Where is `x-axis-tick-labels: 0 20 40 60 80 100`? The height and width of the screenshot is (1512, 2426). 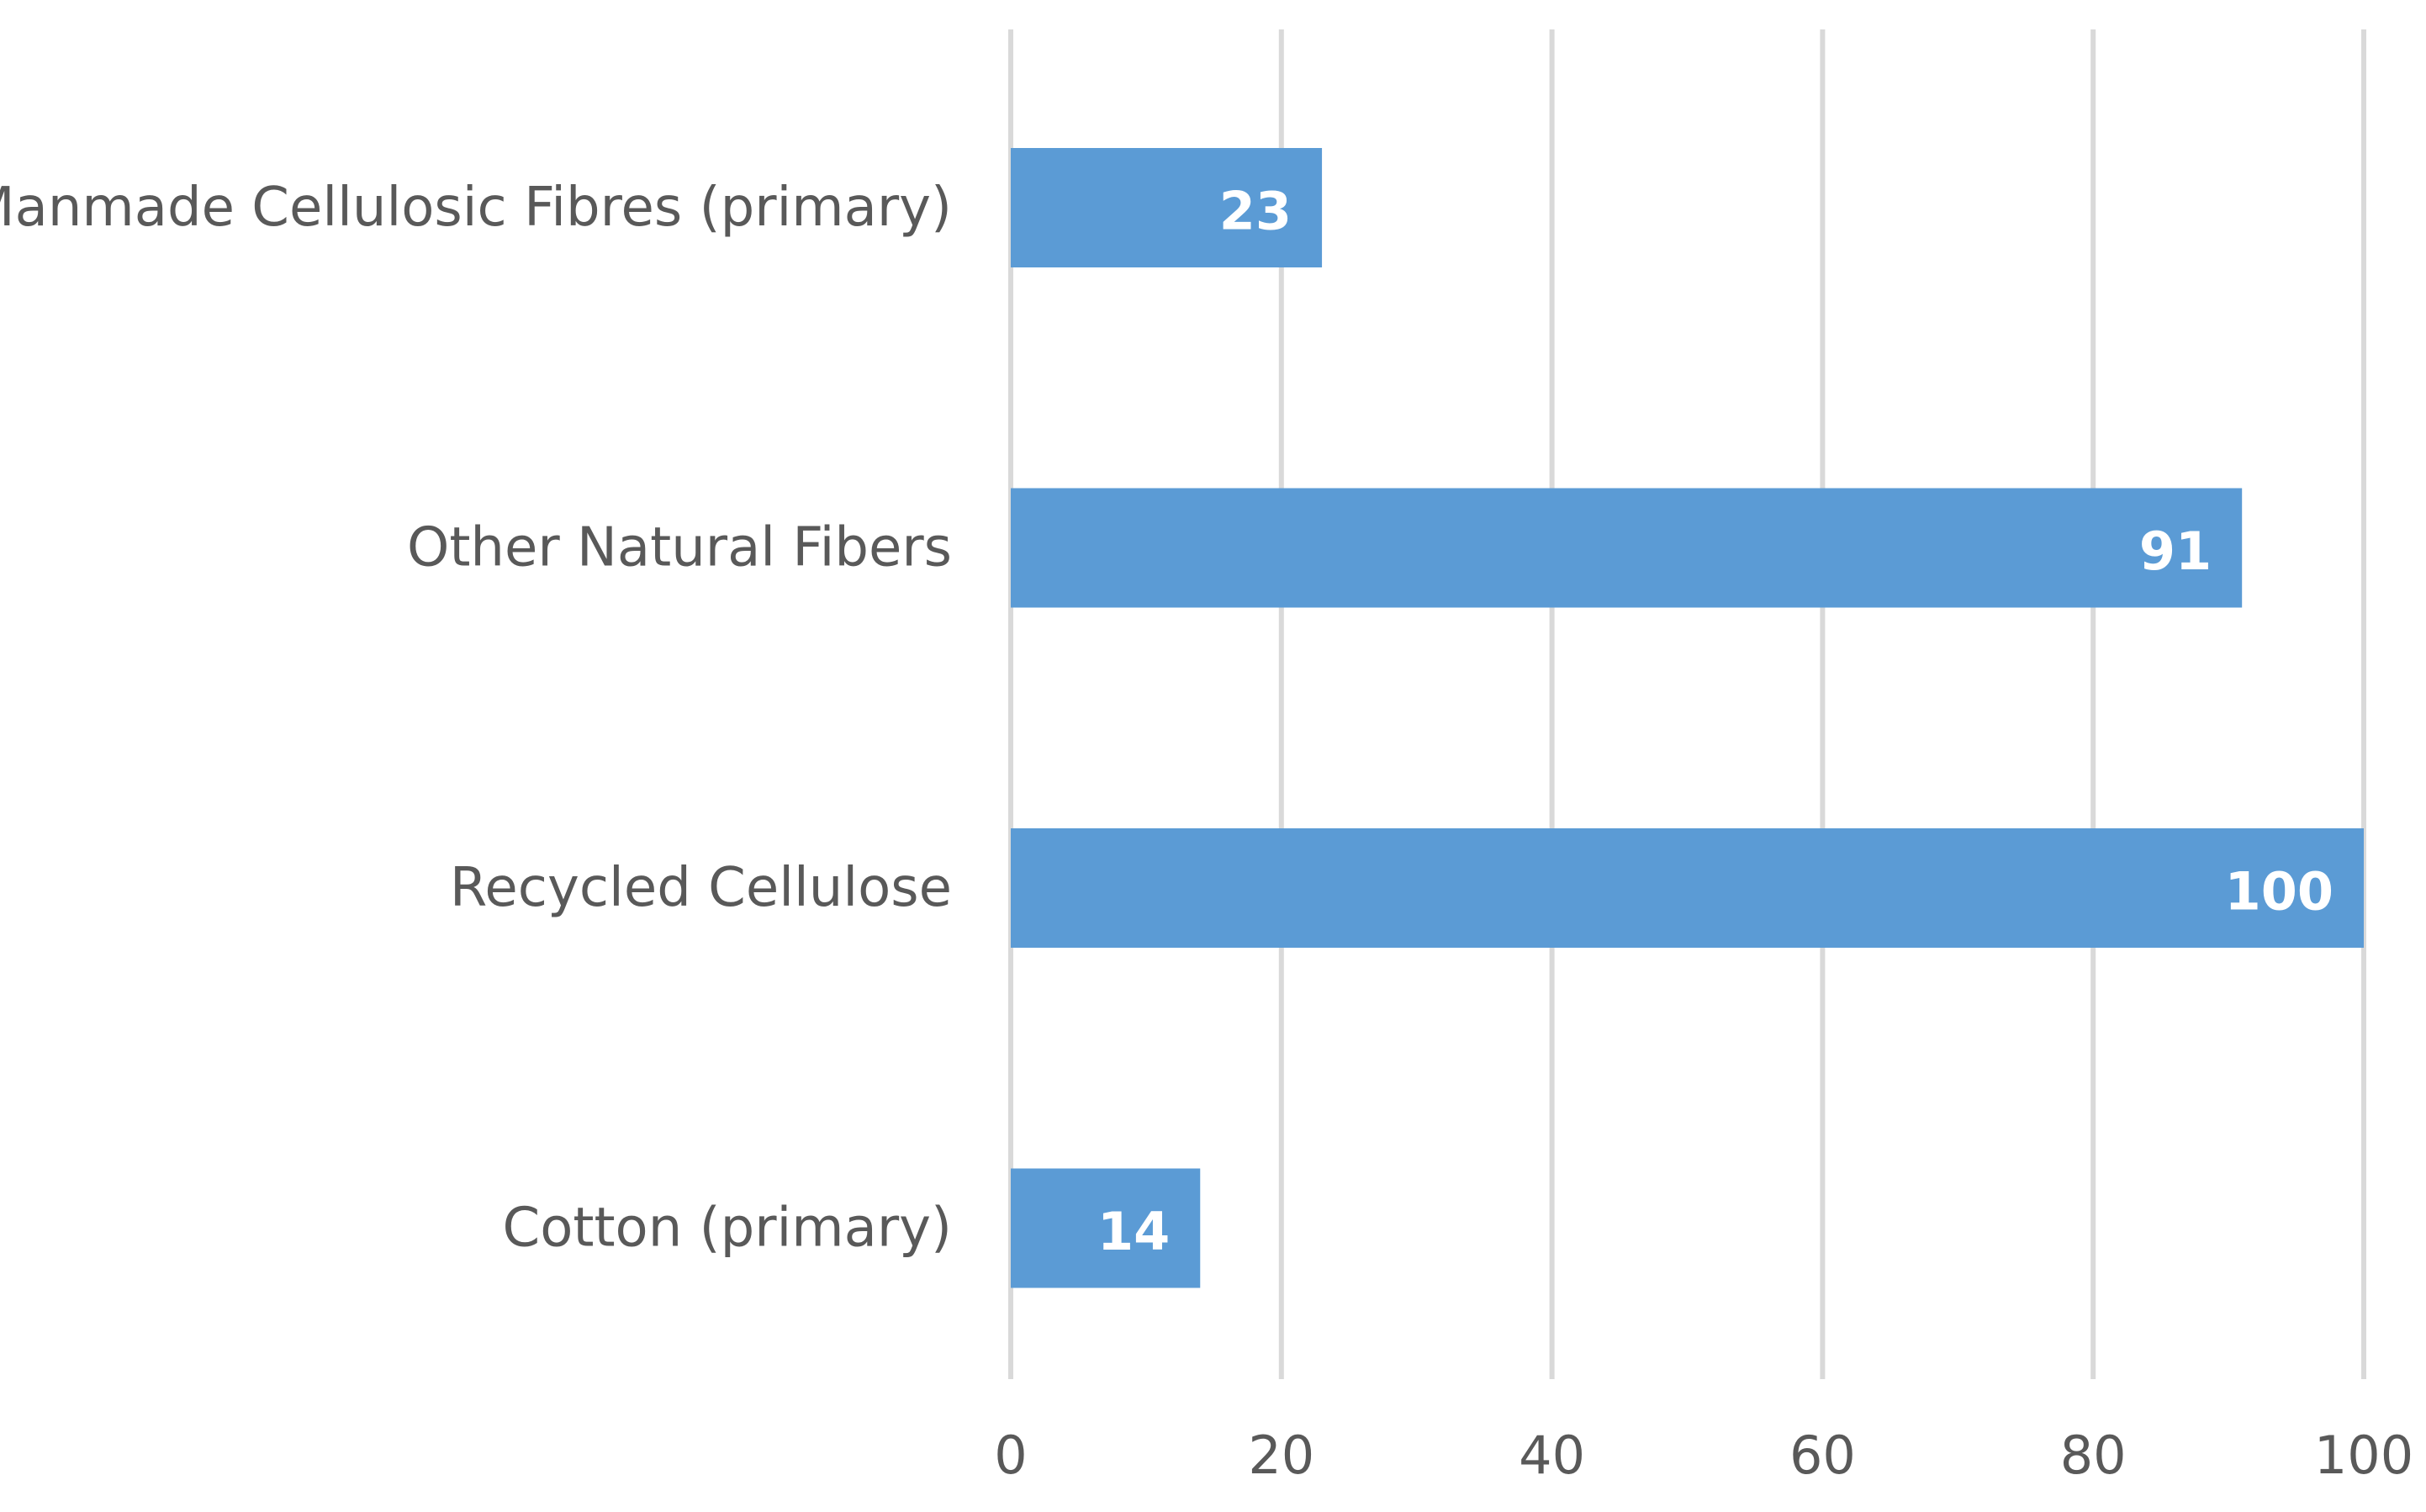
x-axis-tick-labels: 0 20 40 60 80 100 is located at coordinates (1703, 1455).